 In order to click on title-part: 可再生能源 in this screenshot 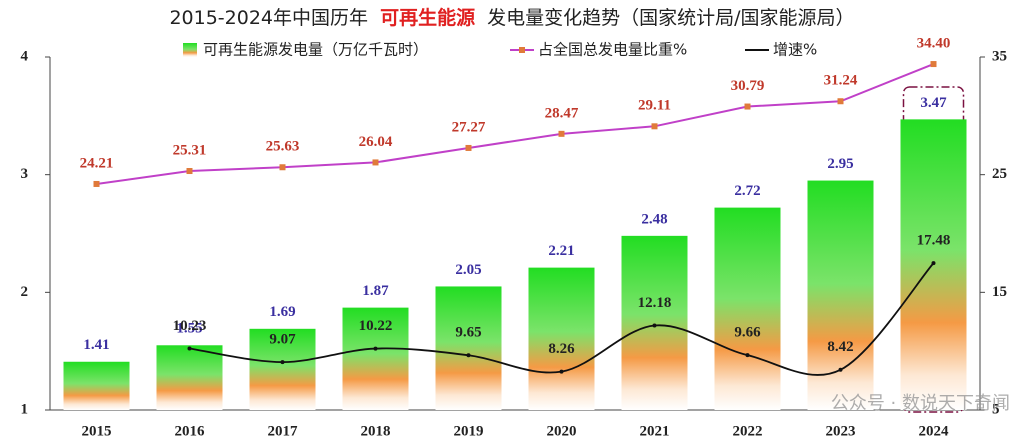, I will do `click(427, 17)`.